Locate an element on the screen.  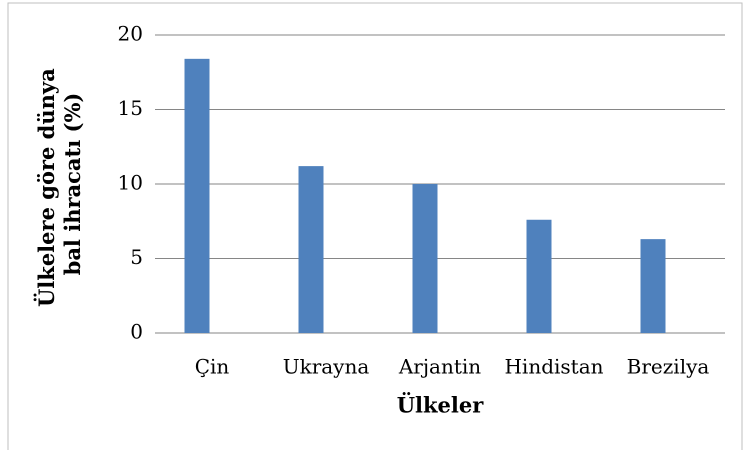
x-tick-label: Arjantin is located at coordinates (439, 367).